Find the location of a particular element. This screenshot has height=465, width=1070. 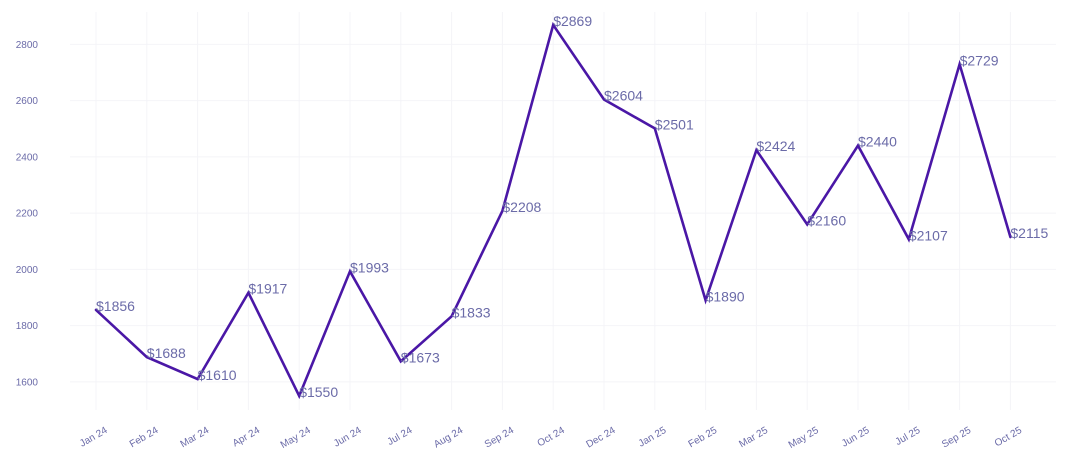

data-label: $2424 is located at coordinates (775, 146).